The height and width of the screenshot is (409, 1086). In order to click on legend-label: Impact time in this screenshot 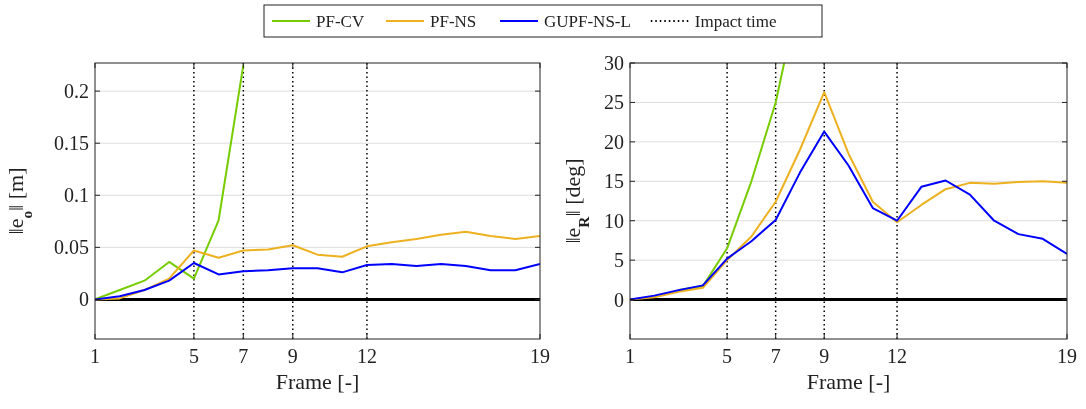, I will do `click(735, 21)`.